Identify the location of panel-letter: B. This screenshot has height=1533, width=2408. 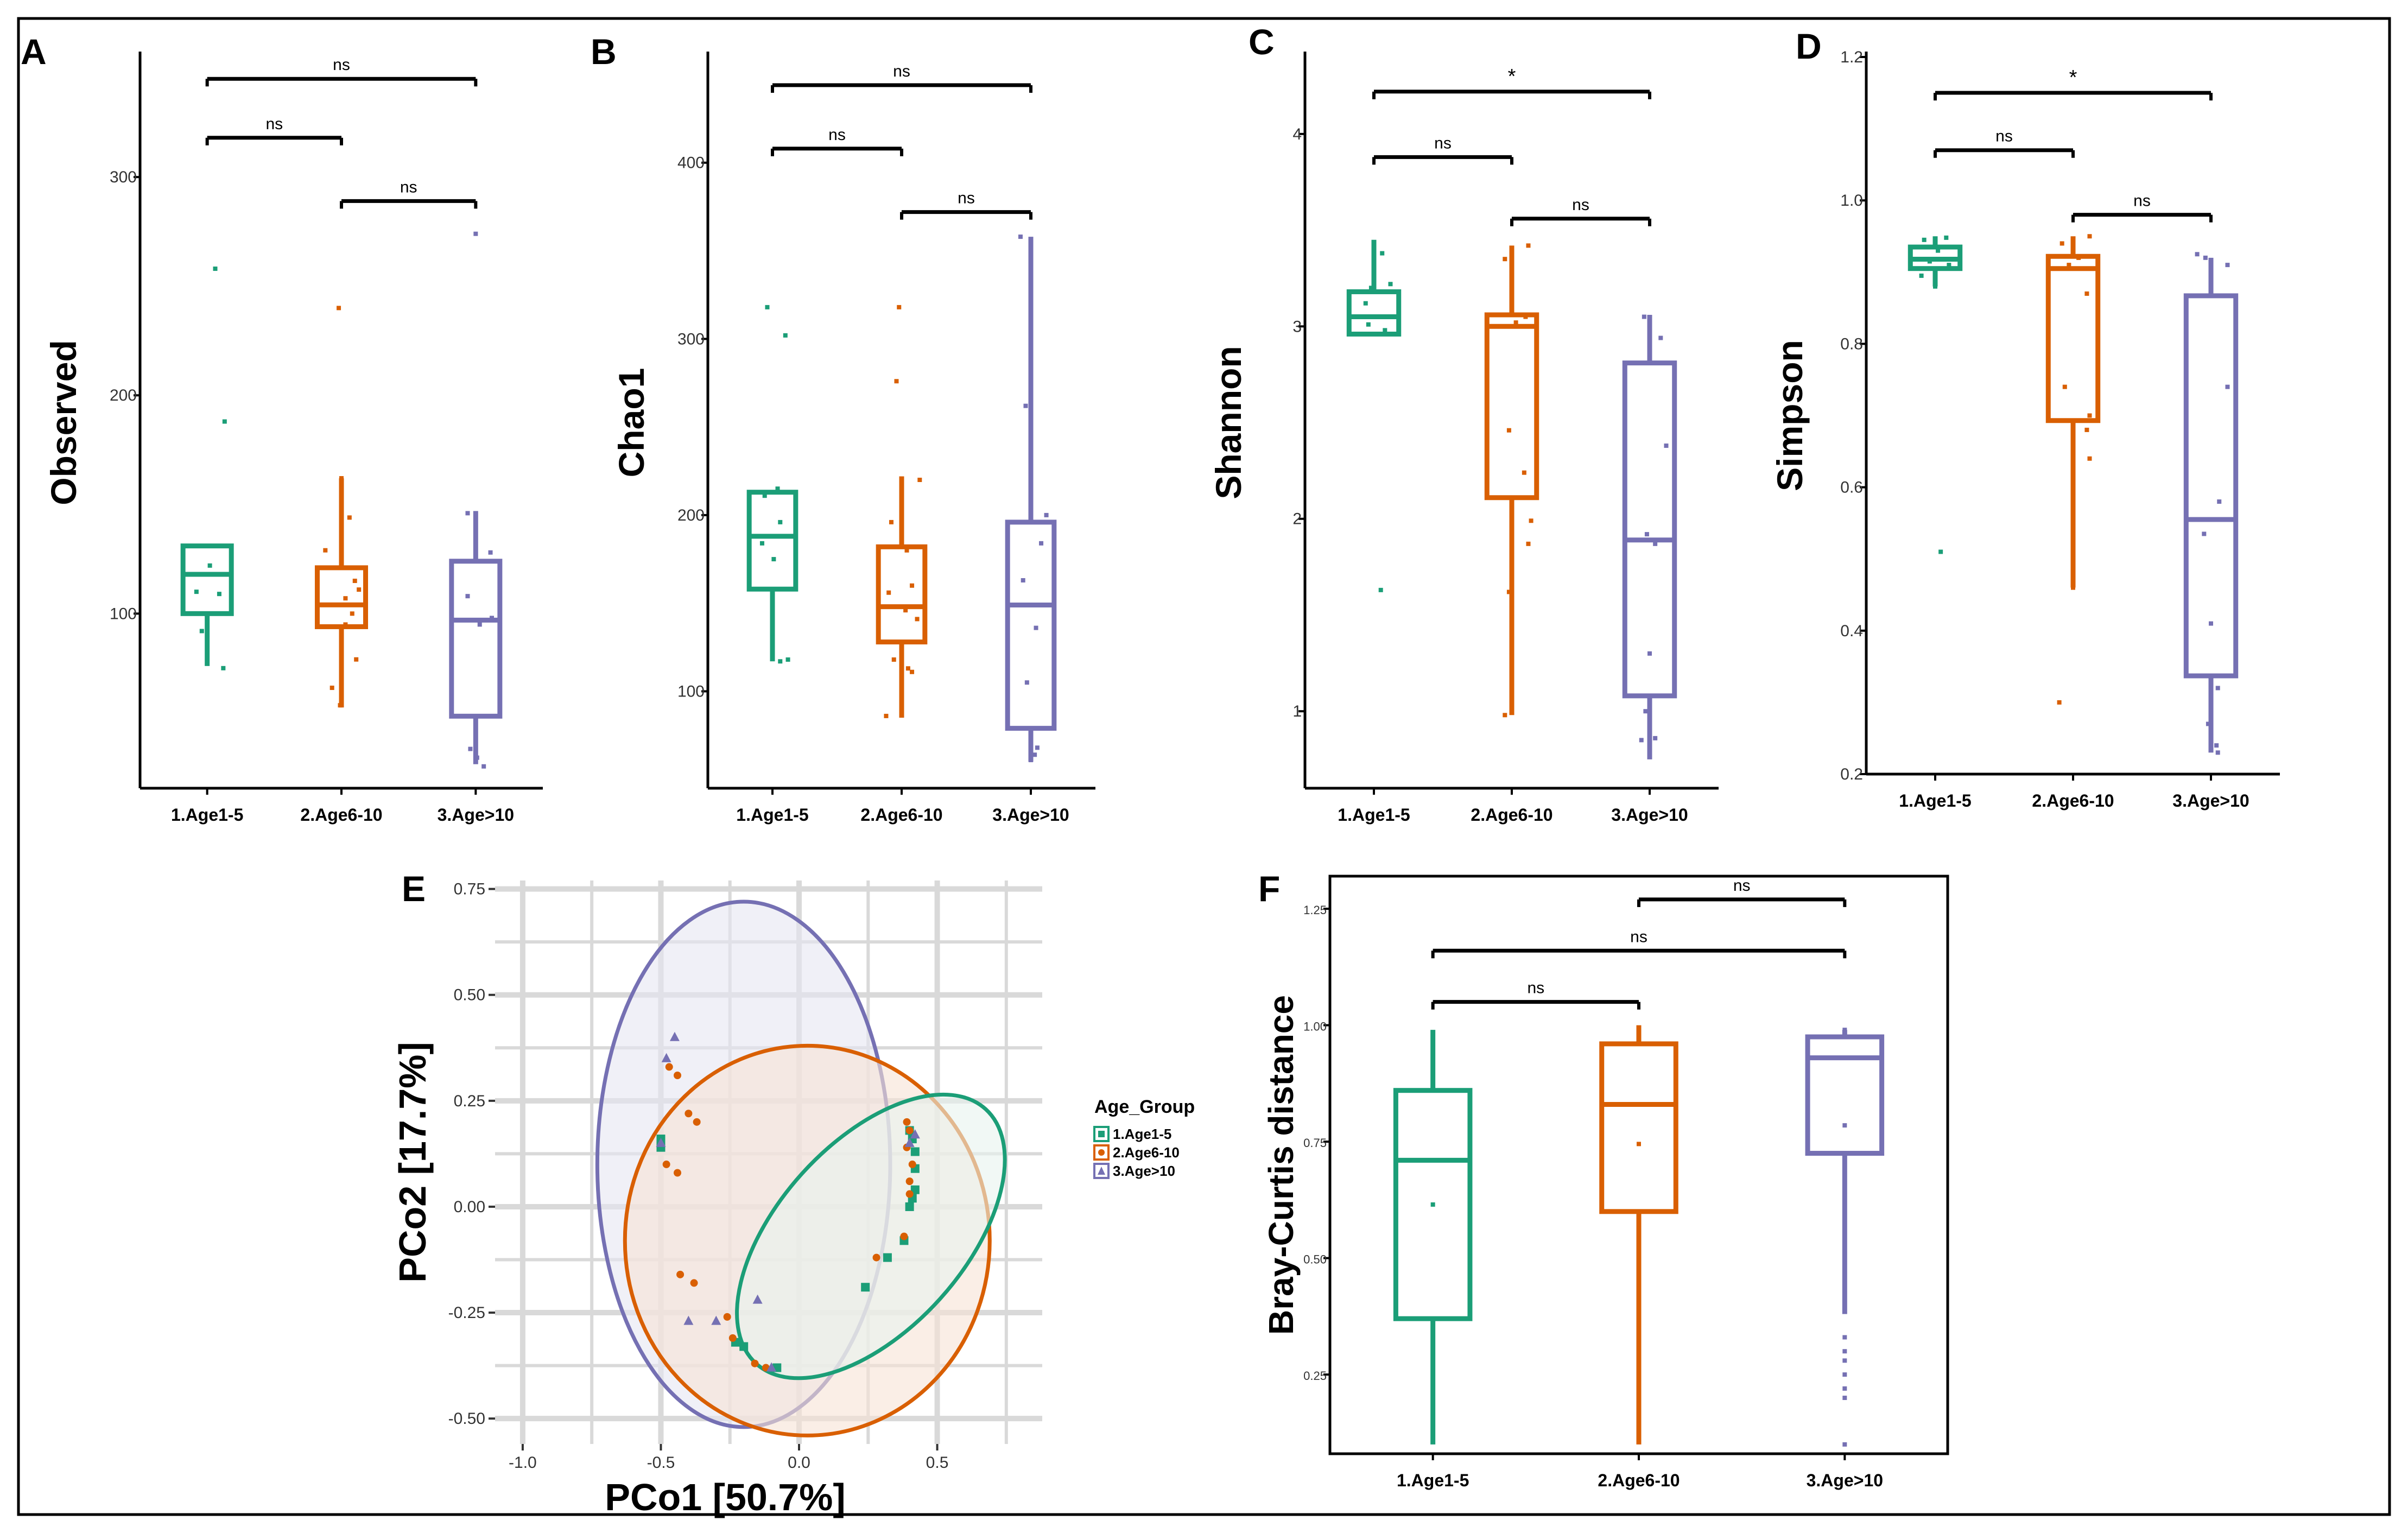
(604, 51).